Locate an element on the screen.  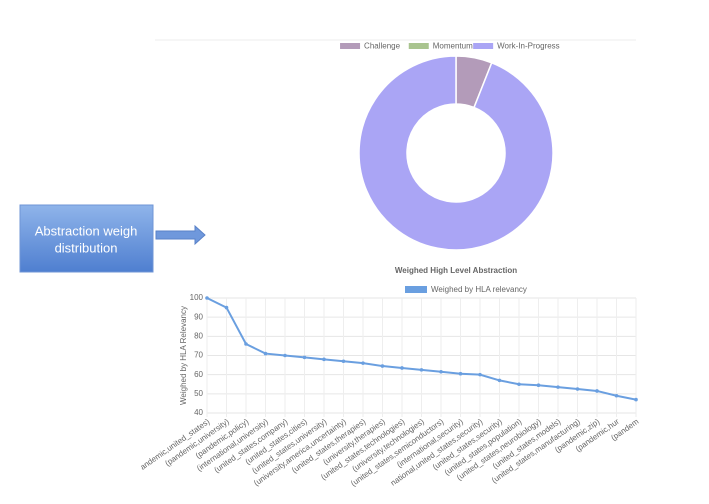
callout-box is located at coordinates (86, 238).